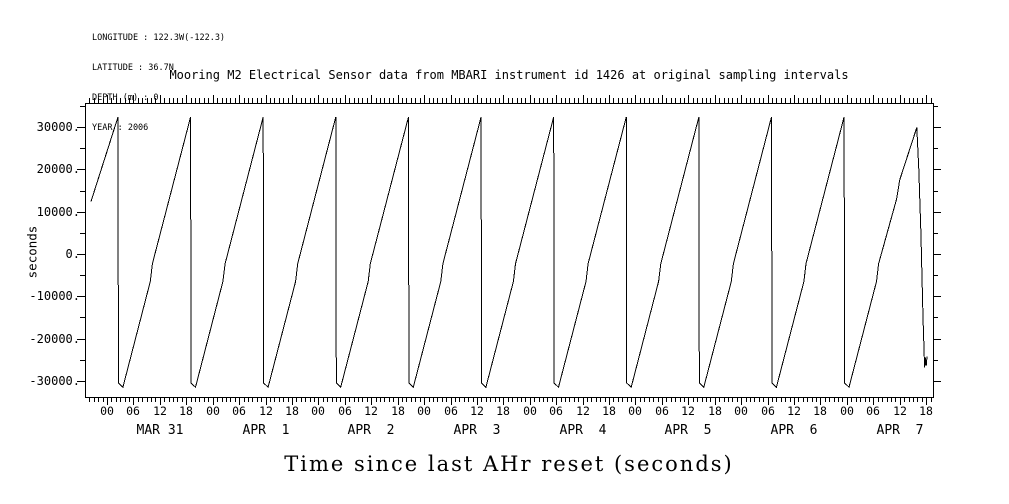 The image size is (1009, 504). What do you see at coordinates (120, 128) in the screenshot?
I see `meta-year: YEAR : 2006` at bounding box center [120, 128].